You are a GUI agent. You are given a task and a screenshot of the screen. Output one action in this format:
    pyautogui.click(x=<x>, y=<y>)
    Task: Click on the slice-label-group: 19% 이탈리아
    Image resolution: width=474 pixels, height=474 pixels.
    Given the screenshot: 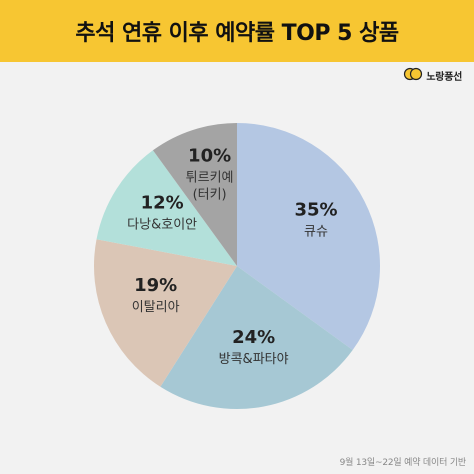 What is the action you would take?
    pyautogui.click(x=156, y=295)
    